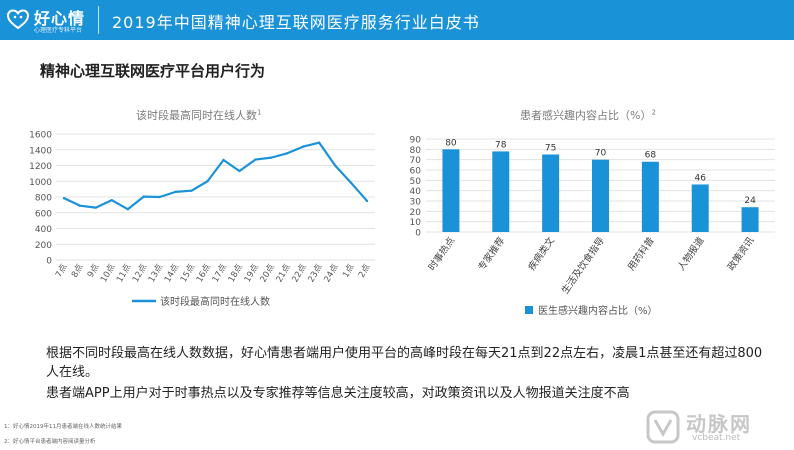 This screenshot has height=450, width=794. What do you see at coordinates (583, 265) in the screenshot?
I see `bar-chart-x-tick: 生活及饮食指导` at bounding box center [583, 265].